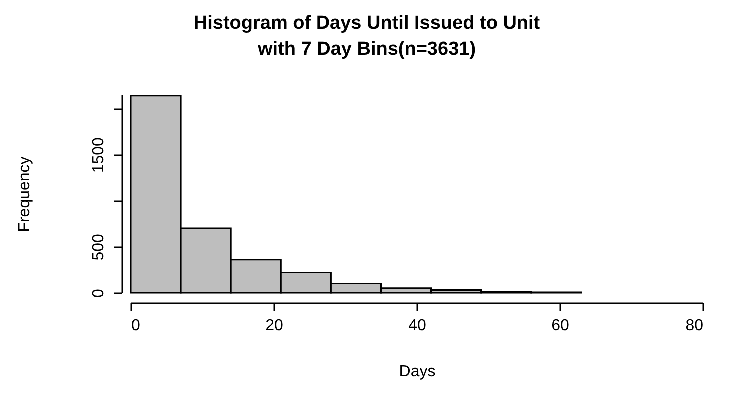 This screenshot has width=730, height=407. What do you see at coordinates (275, 326) in the screenshot?
I see `x-tick-label: 20` at bounding box center [275, 326].